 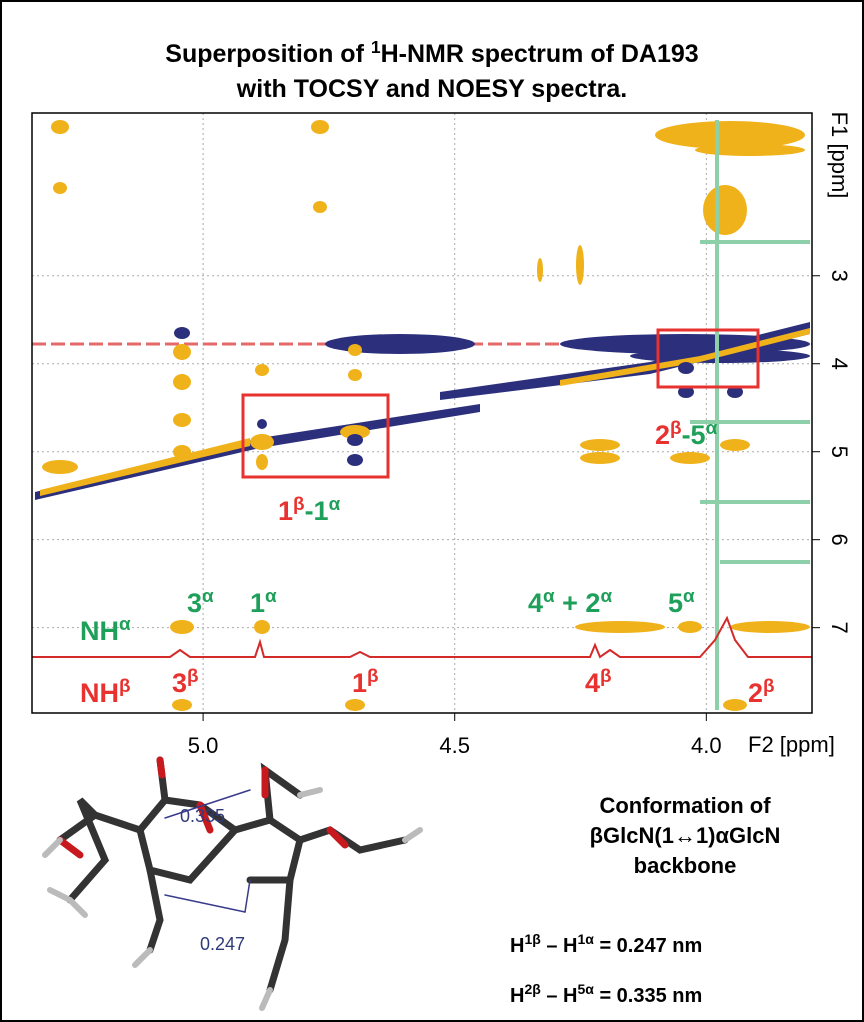 I want to click on distance-label: 0.247, so click(x=222, y=944).